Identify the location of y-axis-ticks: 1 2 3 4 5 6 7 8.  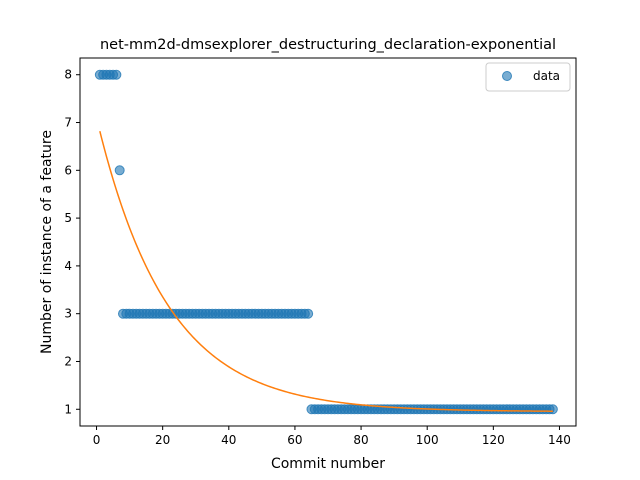
(72, 242).